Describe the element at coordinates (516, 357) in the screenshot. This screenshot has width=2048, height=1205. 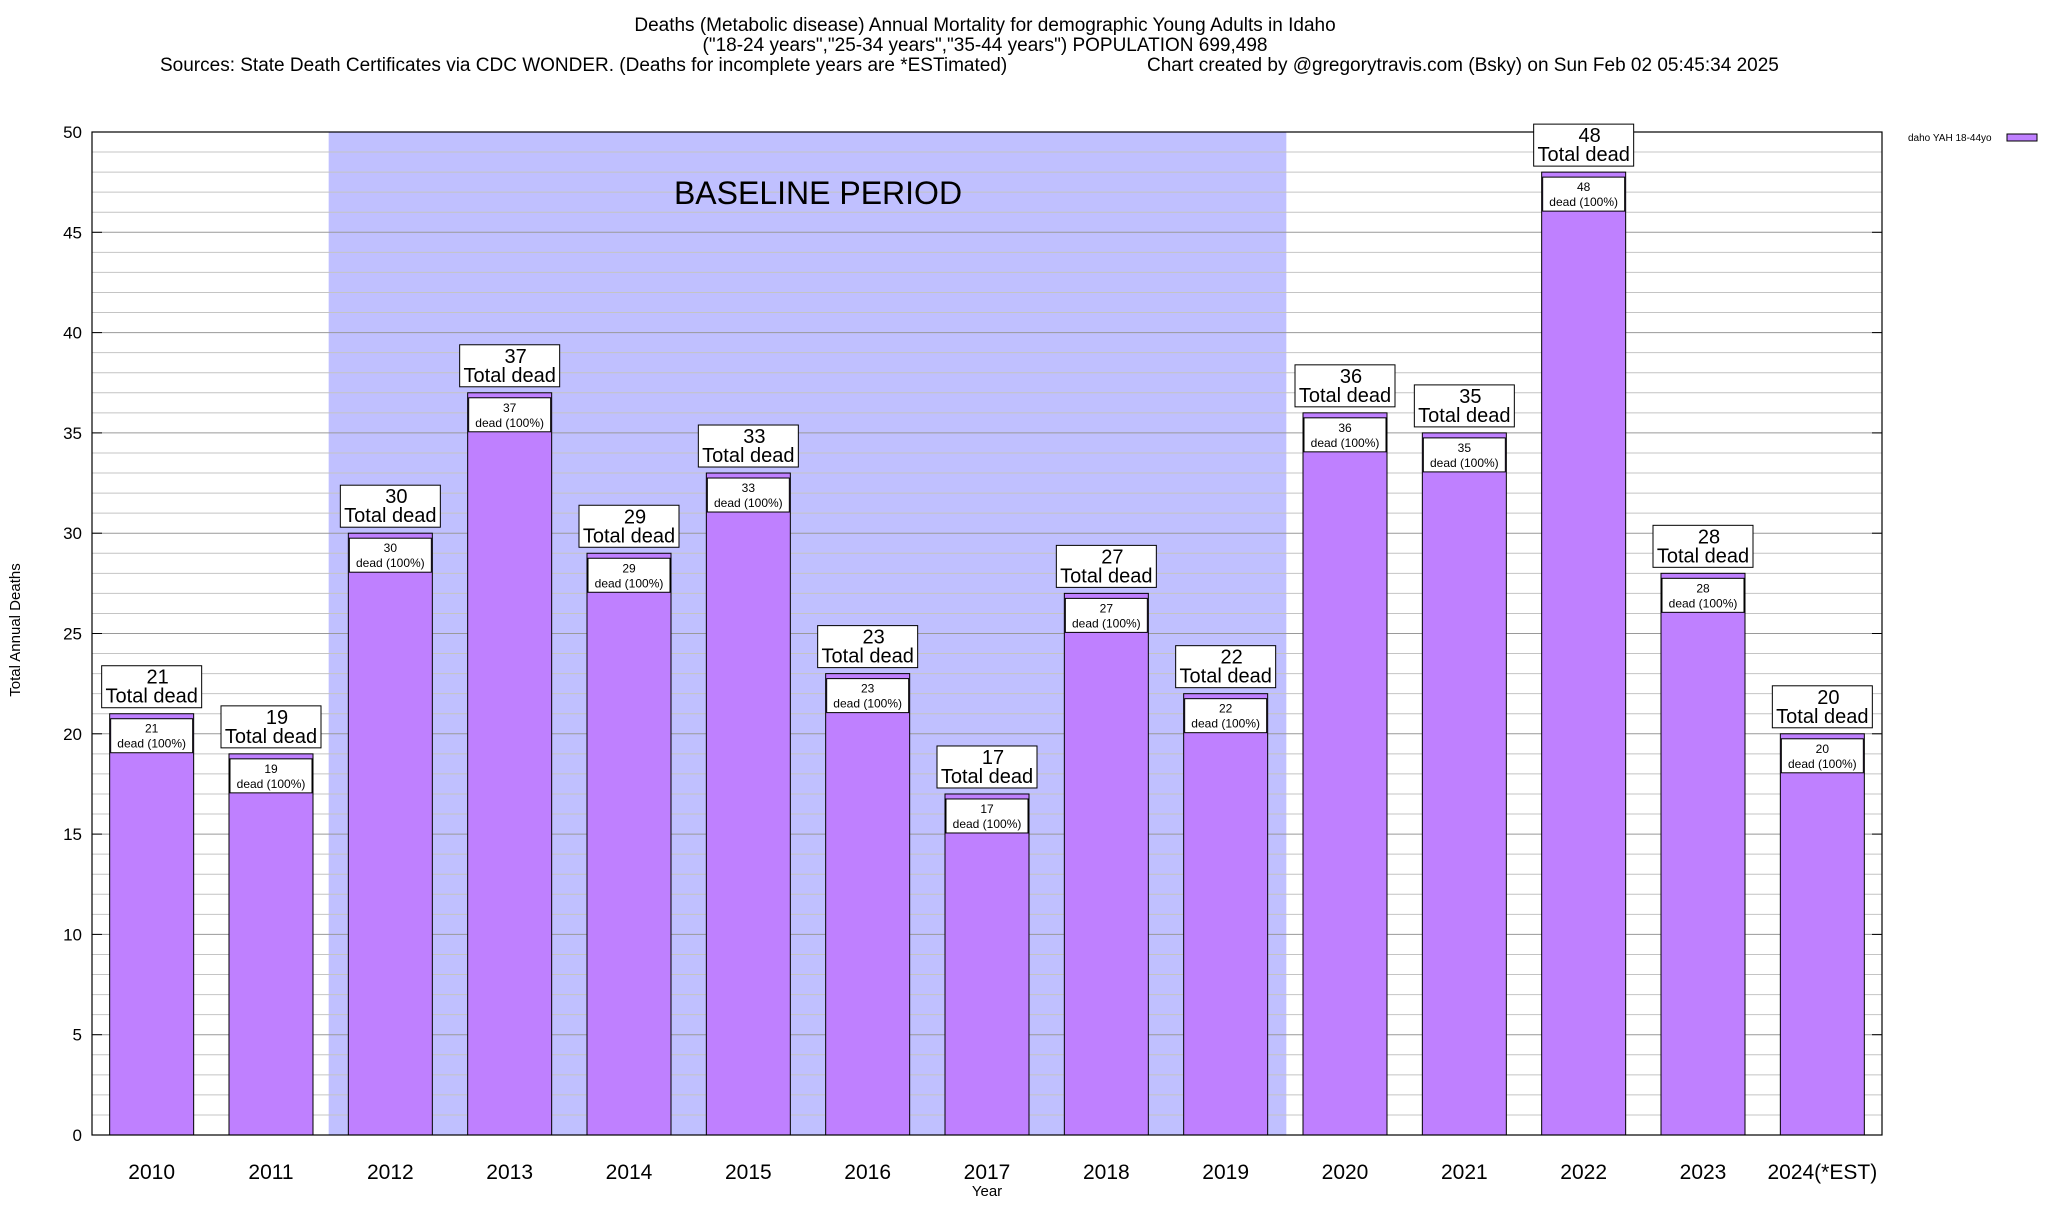
I see `top-label-value: 37` at that location.